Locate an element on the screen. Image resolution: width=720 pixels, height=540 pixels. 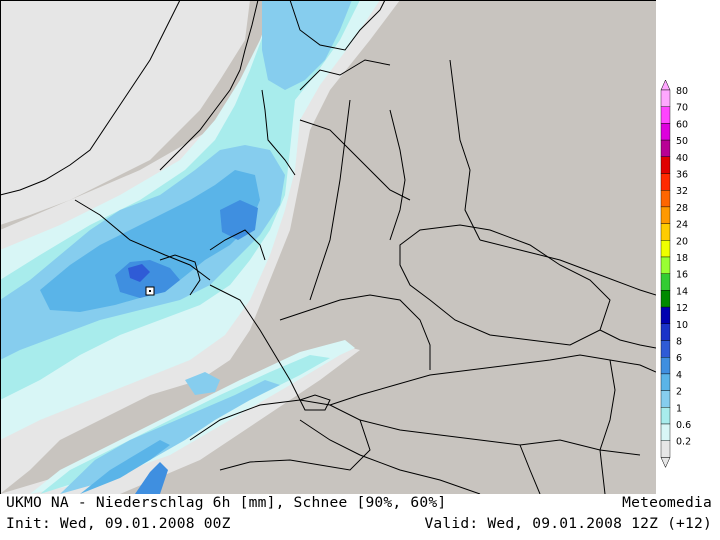
precip-zone-2-north is located at coordinates (307, 45).